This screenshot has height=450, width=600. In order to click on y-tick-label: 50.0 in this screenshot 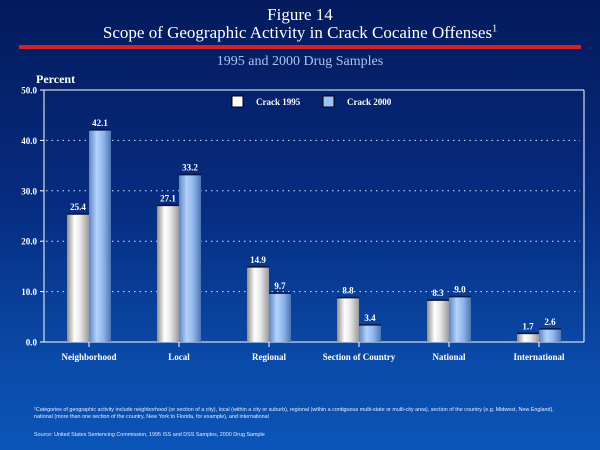, I will do `click(29, 91)`.